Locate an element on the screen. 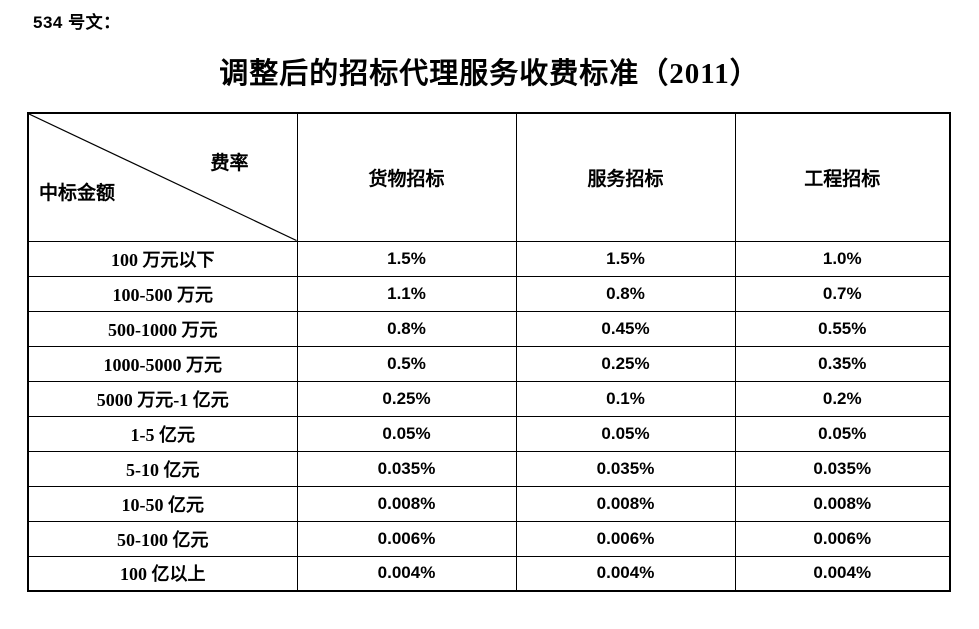 The height and width of the screenshot is (629, 979). rate-cell: 0.1% is located at coordinates (625, 398).